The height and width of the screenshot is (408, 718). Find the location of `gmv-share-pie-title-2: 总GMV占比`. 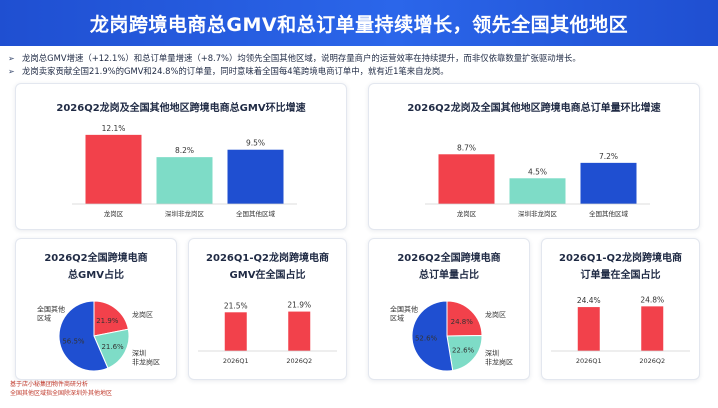

gmv-share-pie-title-2: 总GMV占比 is located at coordinates (96, 275).